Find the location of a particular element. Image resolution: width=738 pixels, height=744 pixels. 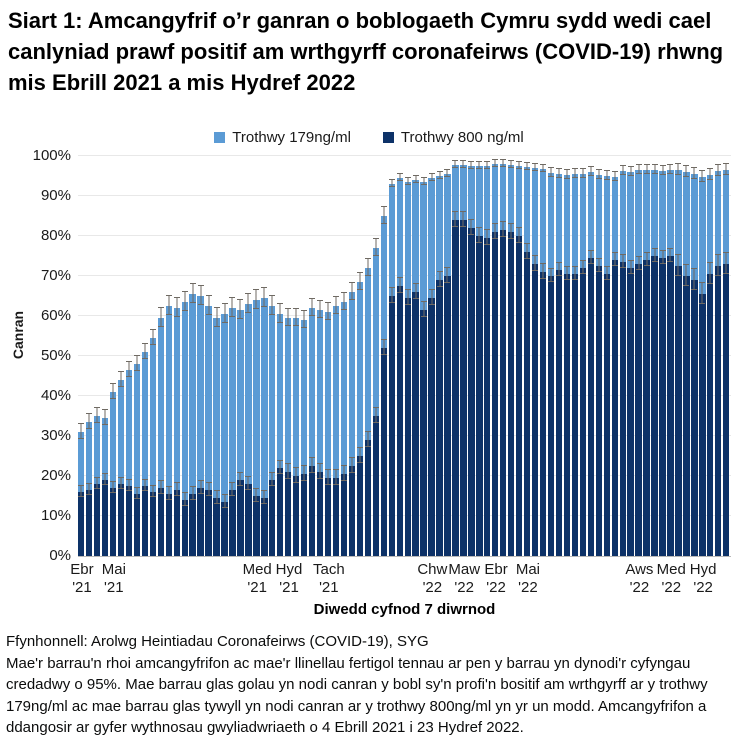

x-axis-month-label: Chw '22 is located at coordinates (432, 578).